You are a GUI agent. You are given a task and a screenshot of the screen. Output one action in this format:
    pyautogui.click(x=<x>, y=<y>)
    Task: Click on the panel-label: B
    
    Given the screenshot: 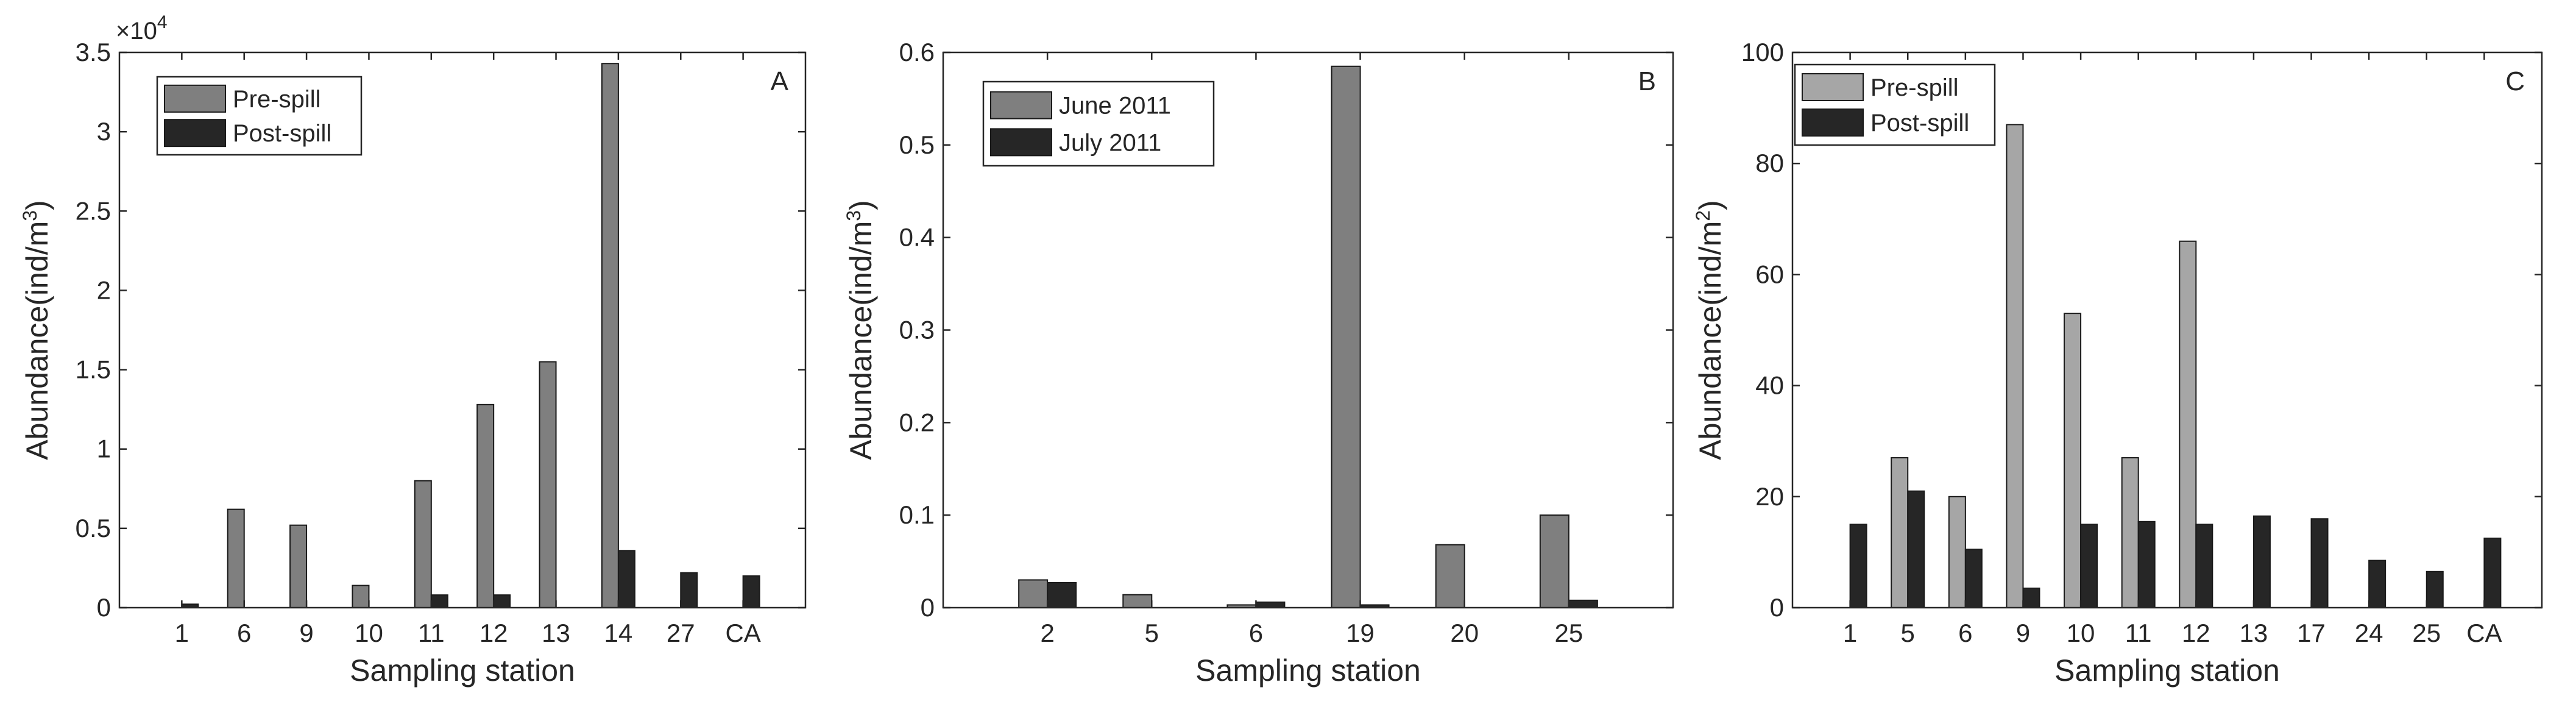 What is the action you would take?
    pyautogui.click(x=1647, y=81)
    